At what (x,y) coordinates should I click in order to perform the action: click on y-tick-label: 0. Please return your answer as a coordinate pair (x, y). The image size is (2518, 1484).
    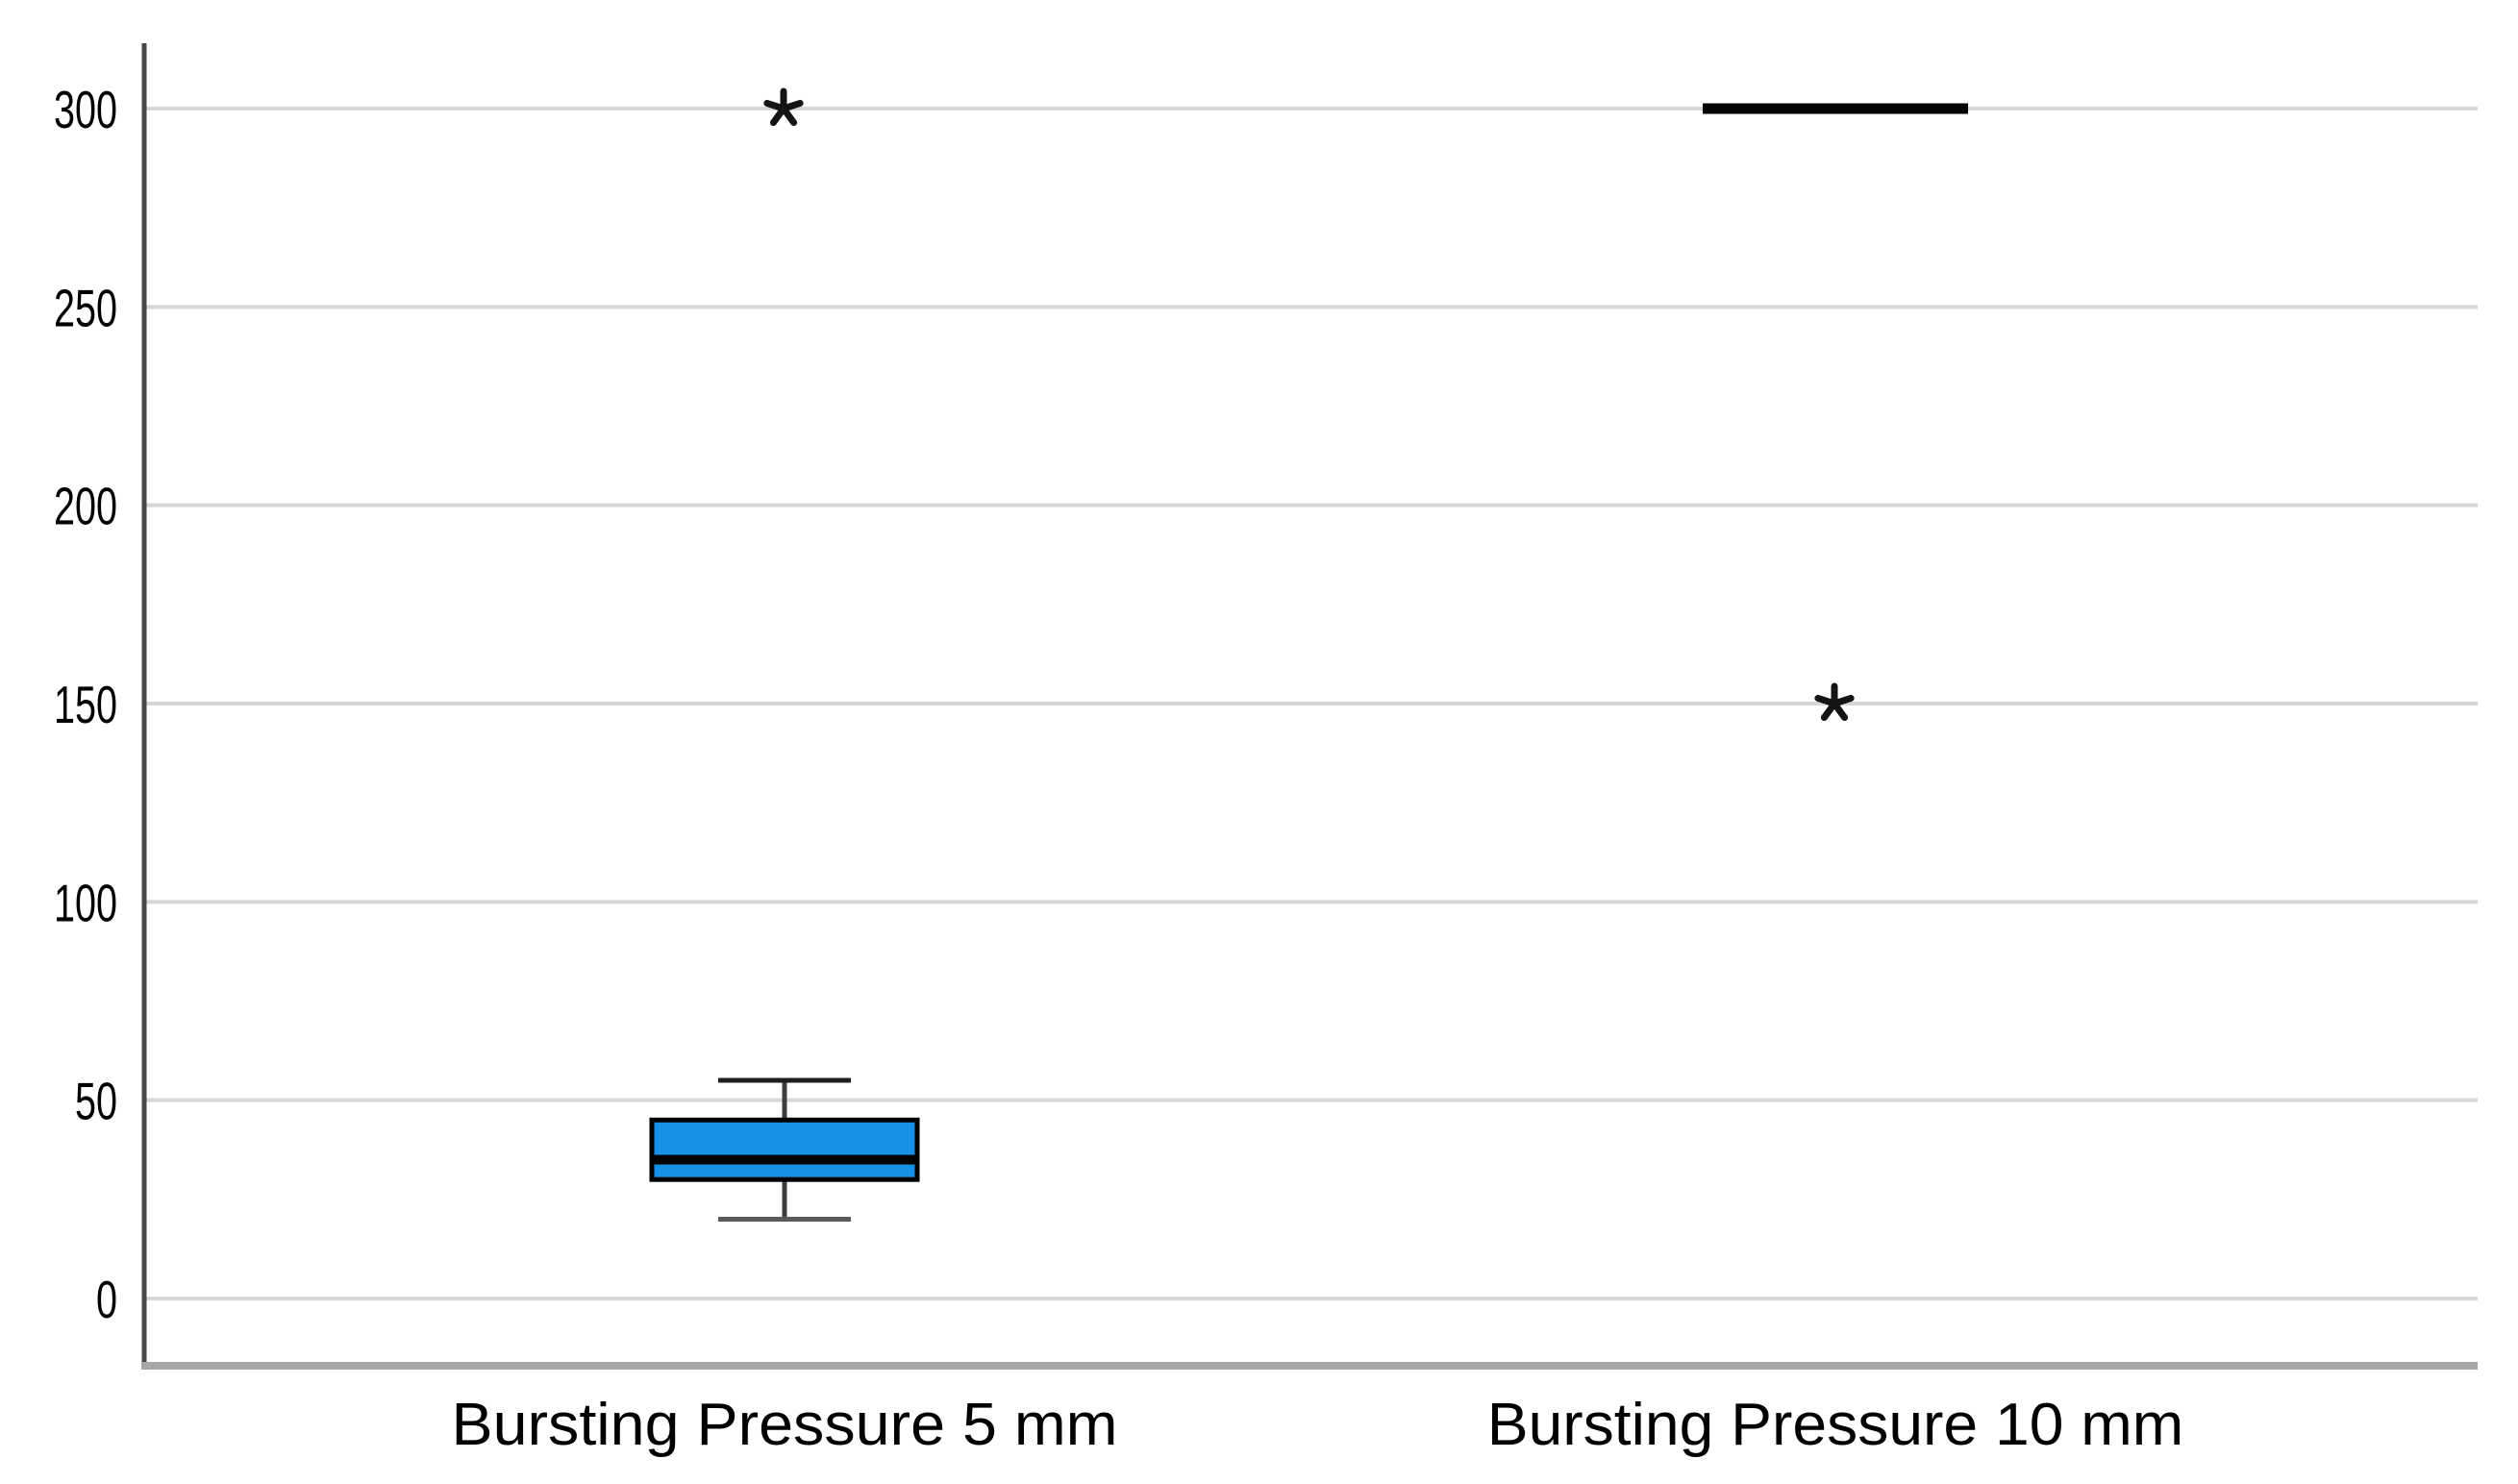
    Looking at the image, I should click on (106, 1299).